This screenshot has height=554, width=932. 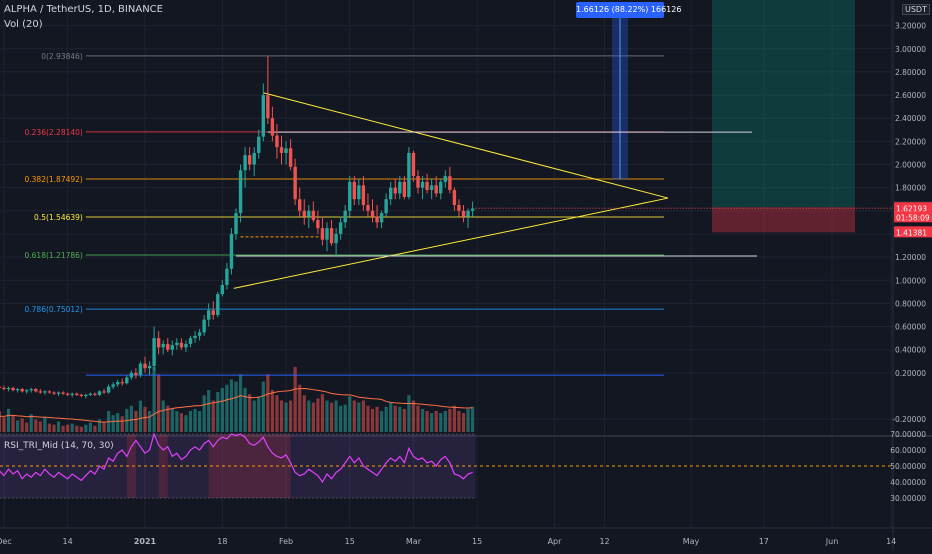 What do you see at coordinates (58, 217) in the screenshot?
I see `fib-label: 0.5(1.54639)` at bounding box center [58, 217].